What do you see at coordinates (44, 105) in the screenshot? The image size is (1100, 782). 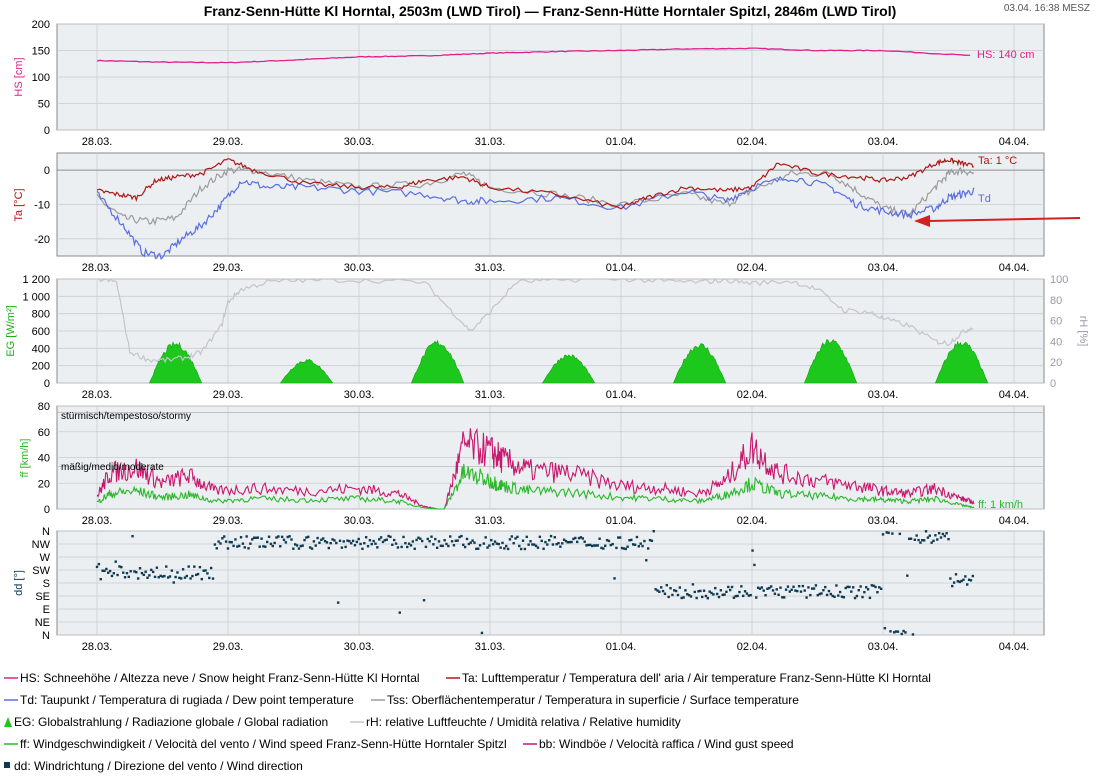 I see `hs-tick-label: 50` at bounding box center [44, 105].